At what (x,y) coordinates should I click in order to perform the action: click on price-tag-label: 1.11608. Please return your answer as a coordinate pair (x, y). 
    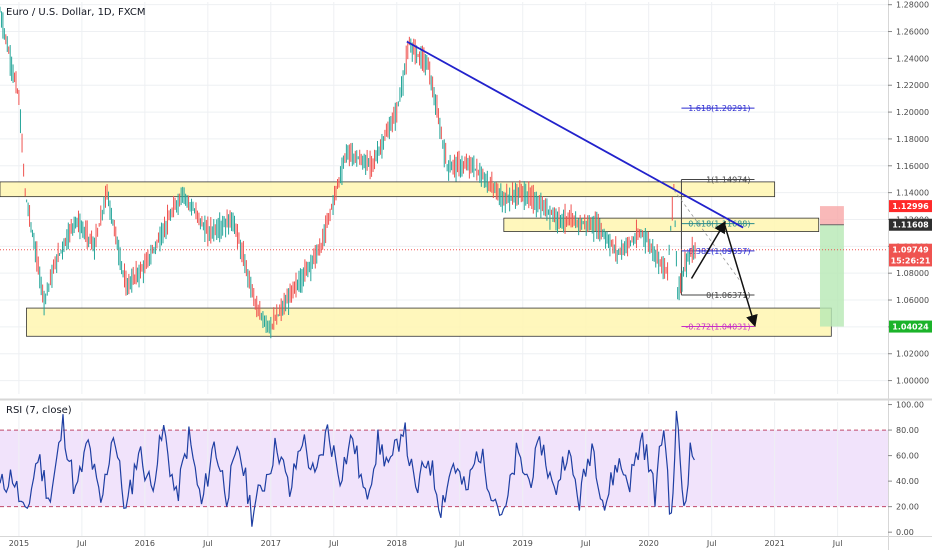
    Looking at the image, I should click on (910, 225).